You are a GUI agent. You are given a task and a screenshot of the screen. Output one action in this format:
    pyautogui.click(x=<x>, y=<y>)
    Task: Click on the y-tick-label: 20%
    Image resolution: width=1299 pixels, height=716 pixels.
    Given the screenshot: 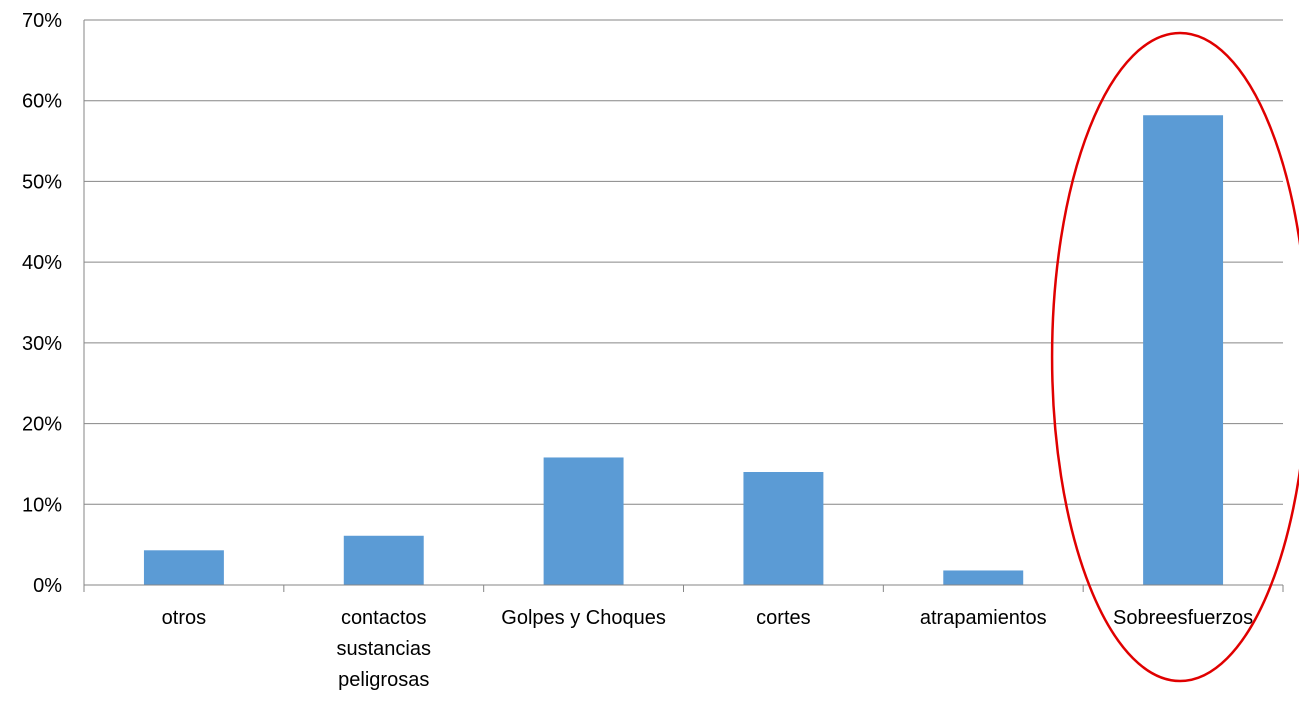 What is the action you would take?
    pyautogui.click(x=42, y=425)
    